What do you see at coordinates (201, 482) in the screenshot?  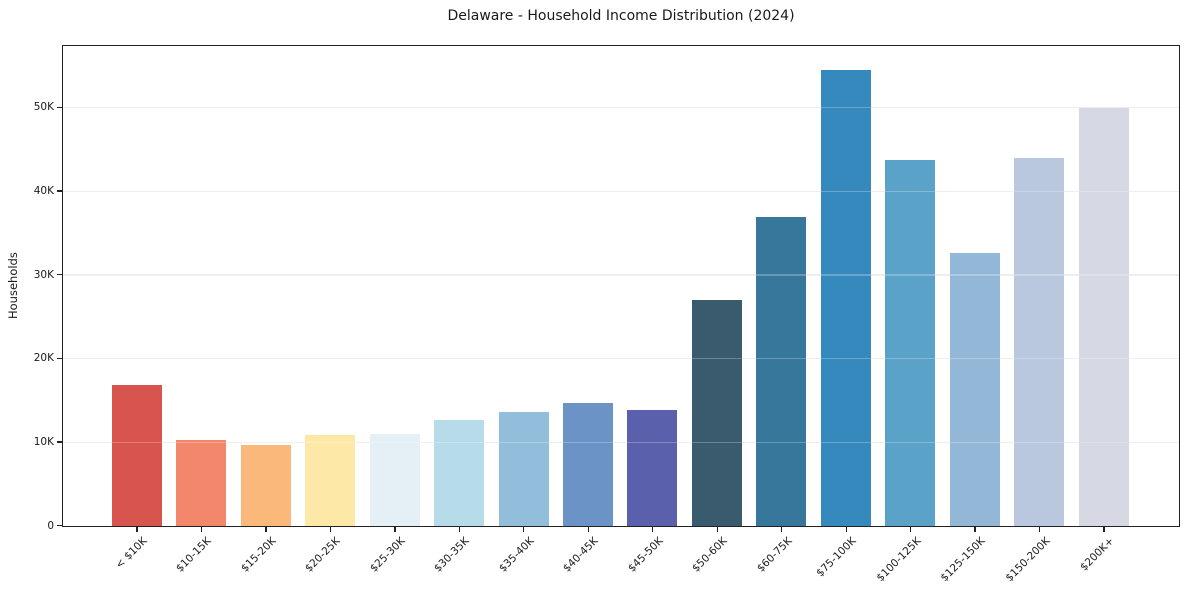 I see `bar-$10-15K` at bounding box center [201, 482].